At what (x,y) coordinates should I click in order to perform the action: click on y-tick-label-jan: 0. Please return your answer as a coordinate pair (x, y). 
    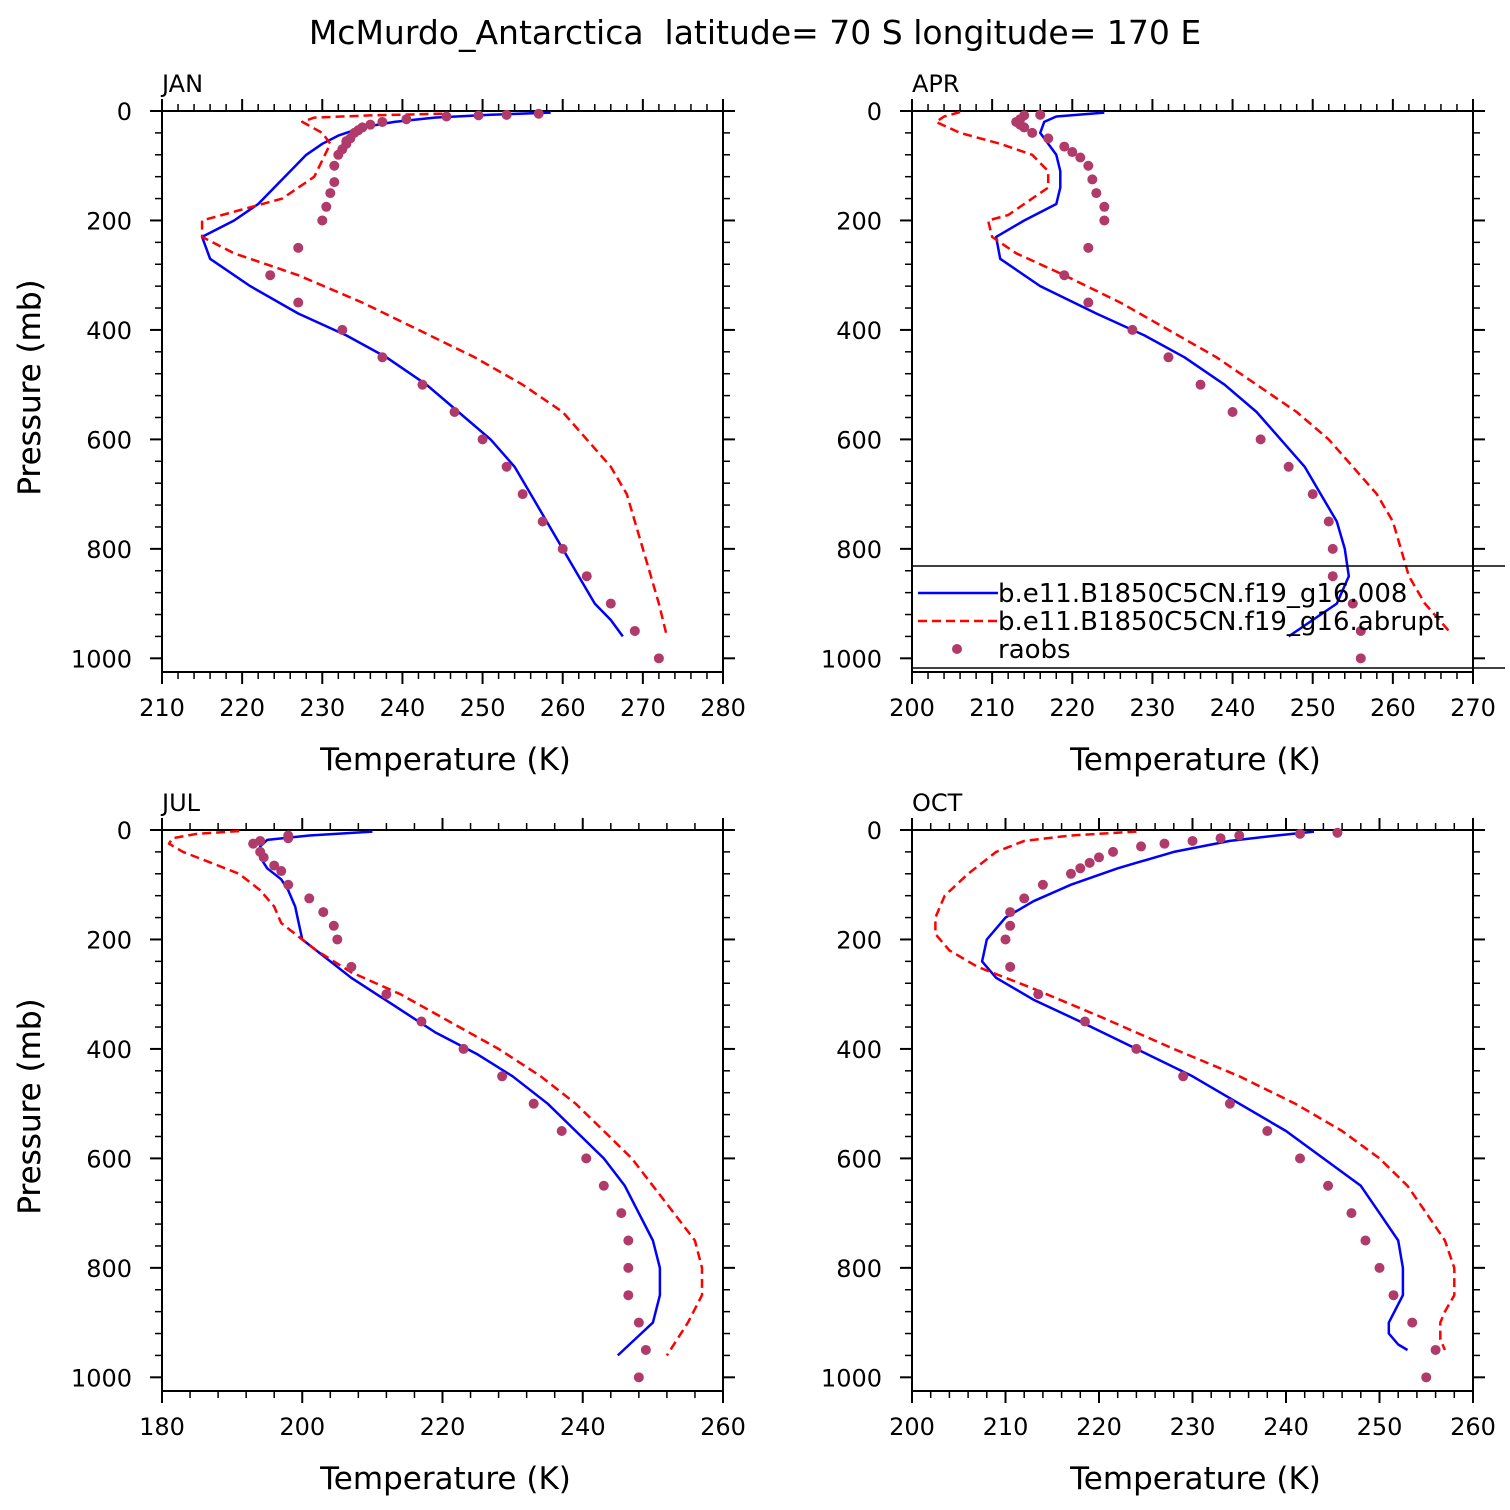
    Looking at the image, I should click on (124, 112).